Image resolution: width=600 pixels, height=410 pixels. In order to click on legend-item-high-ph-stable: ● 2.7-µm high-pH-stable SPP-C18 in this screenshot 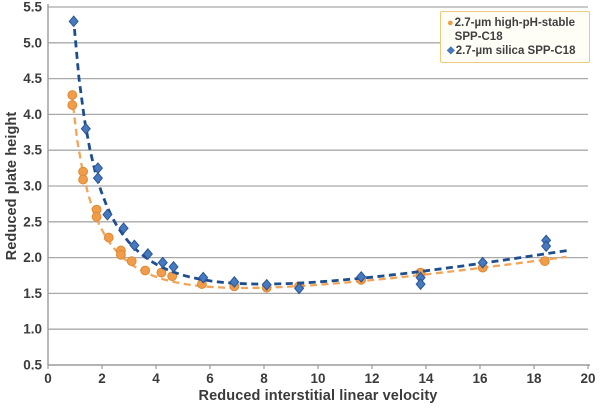, I will do `click(515, 30)`.